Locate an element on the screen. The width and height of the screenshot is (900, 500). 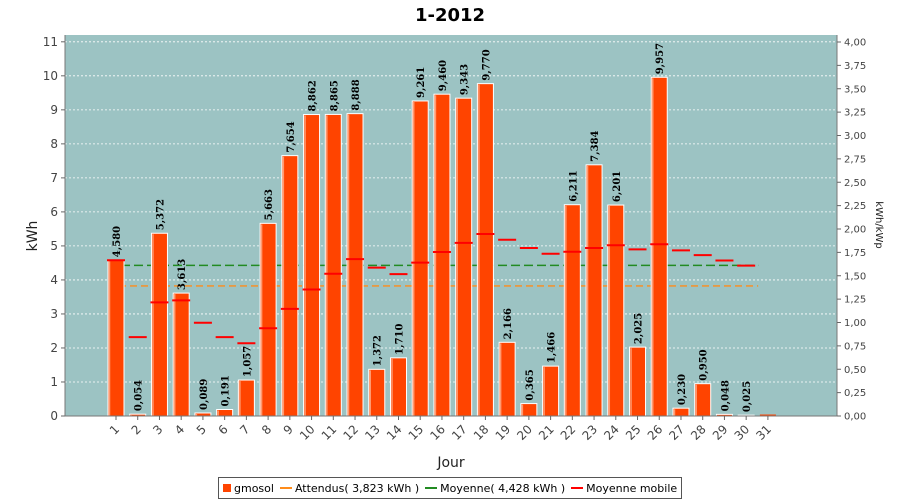
x-tick-label: 2 is located at coordinates (136, 429).